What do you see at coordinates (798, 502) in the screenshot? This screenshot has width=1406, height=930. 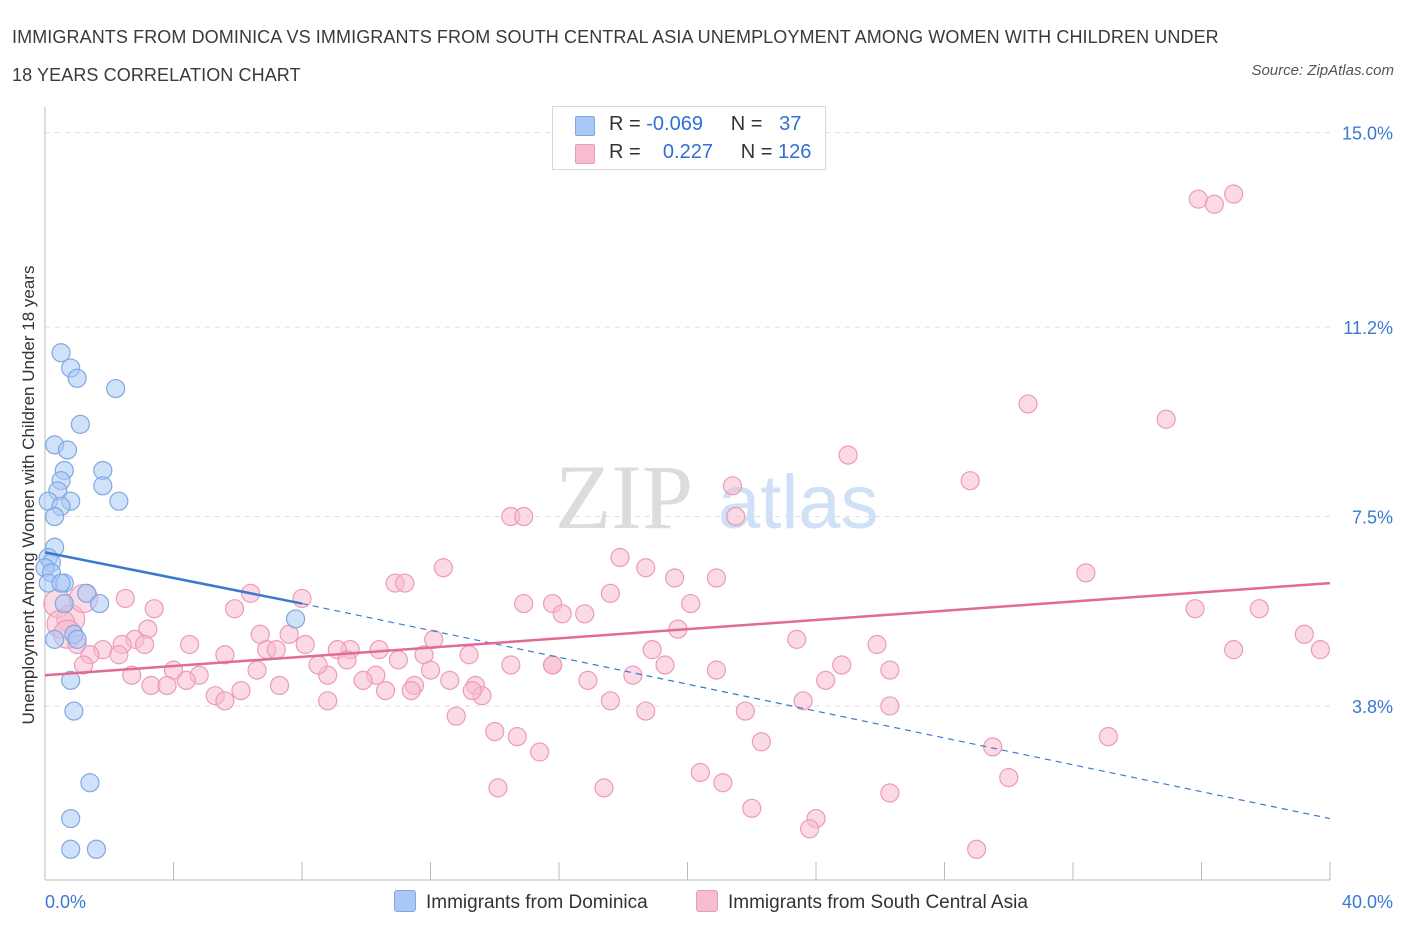 I see `watermark-atlas: atlas` at bounding box center [798, 502].